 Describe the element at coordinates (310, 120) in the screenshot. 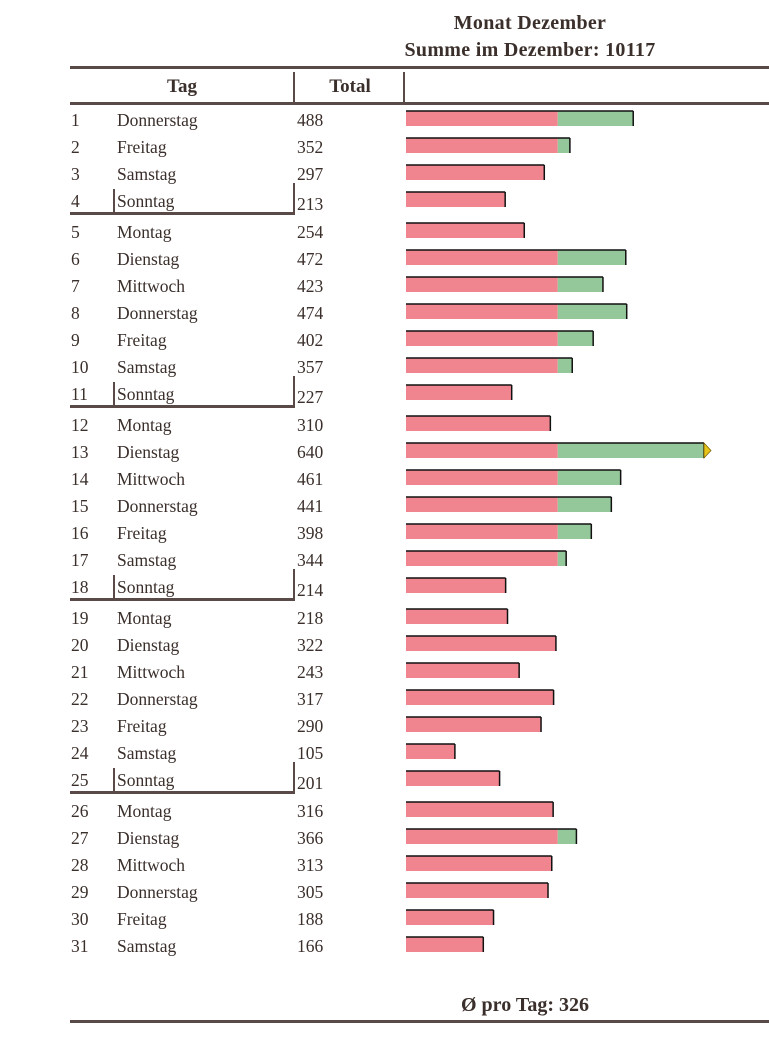

I see `day-total: 488` at that location.